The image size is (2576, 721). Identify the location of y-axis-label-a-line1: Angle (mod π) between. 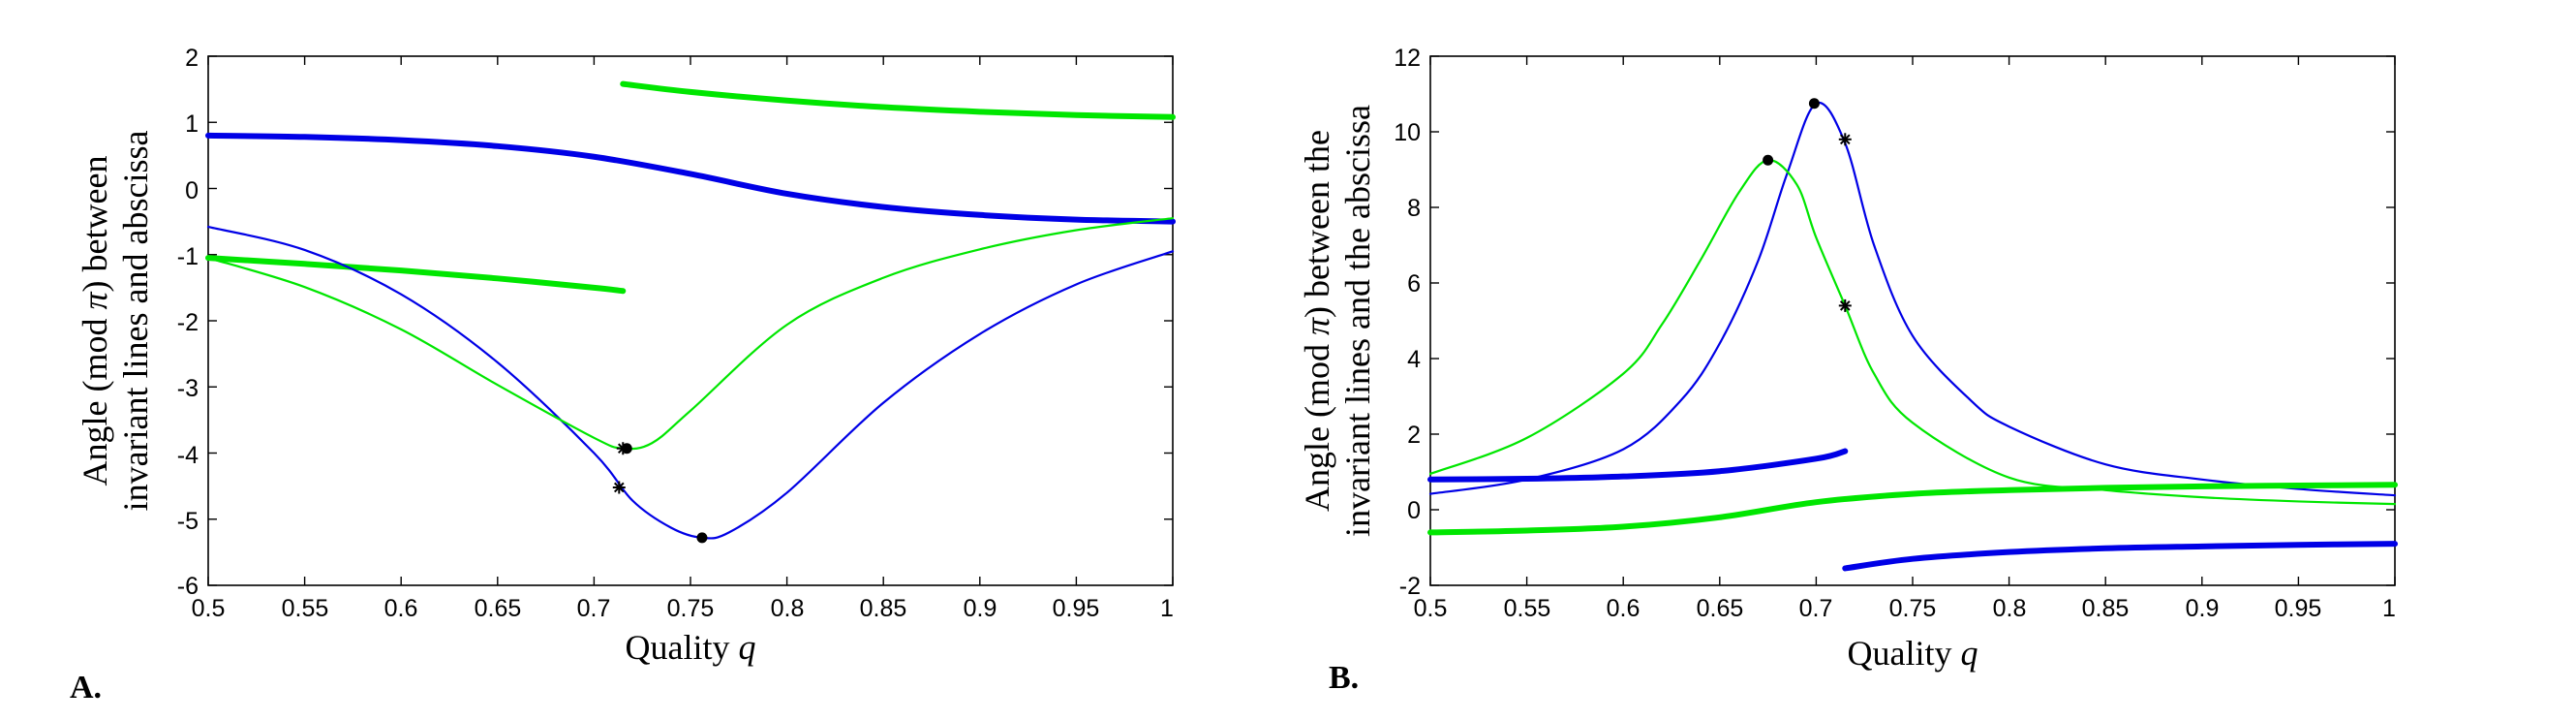
(95, 321).